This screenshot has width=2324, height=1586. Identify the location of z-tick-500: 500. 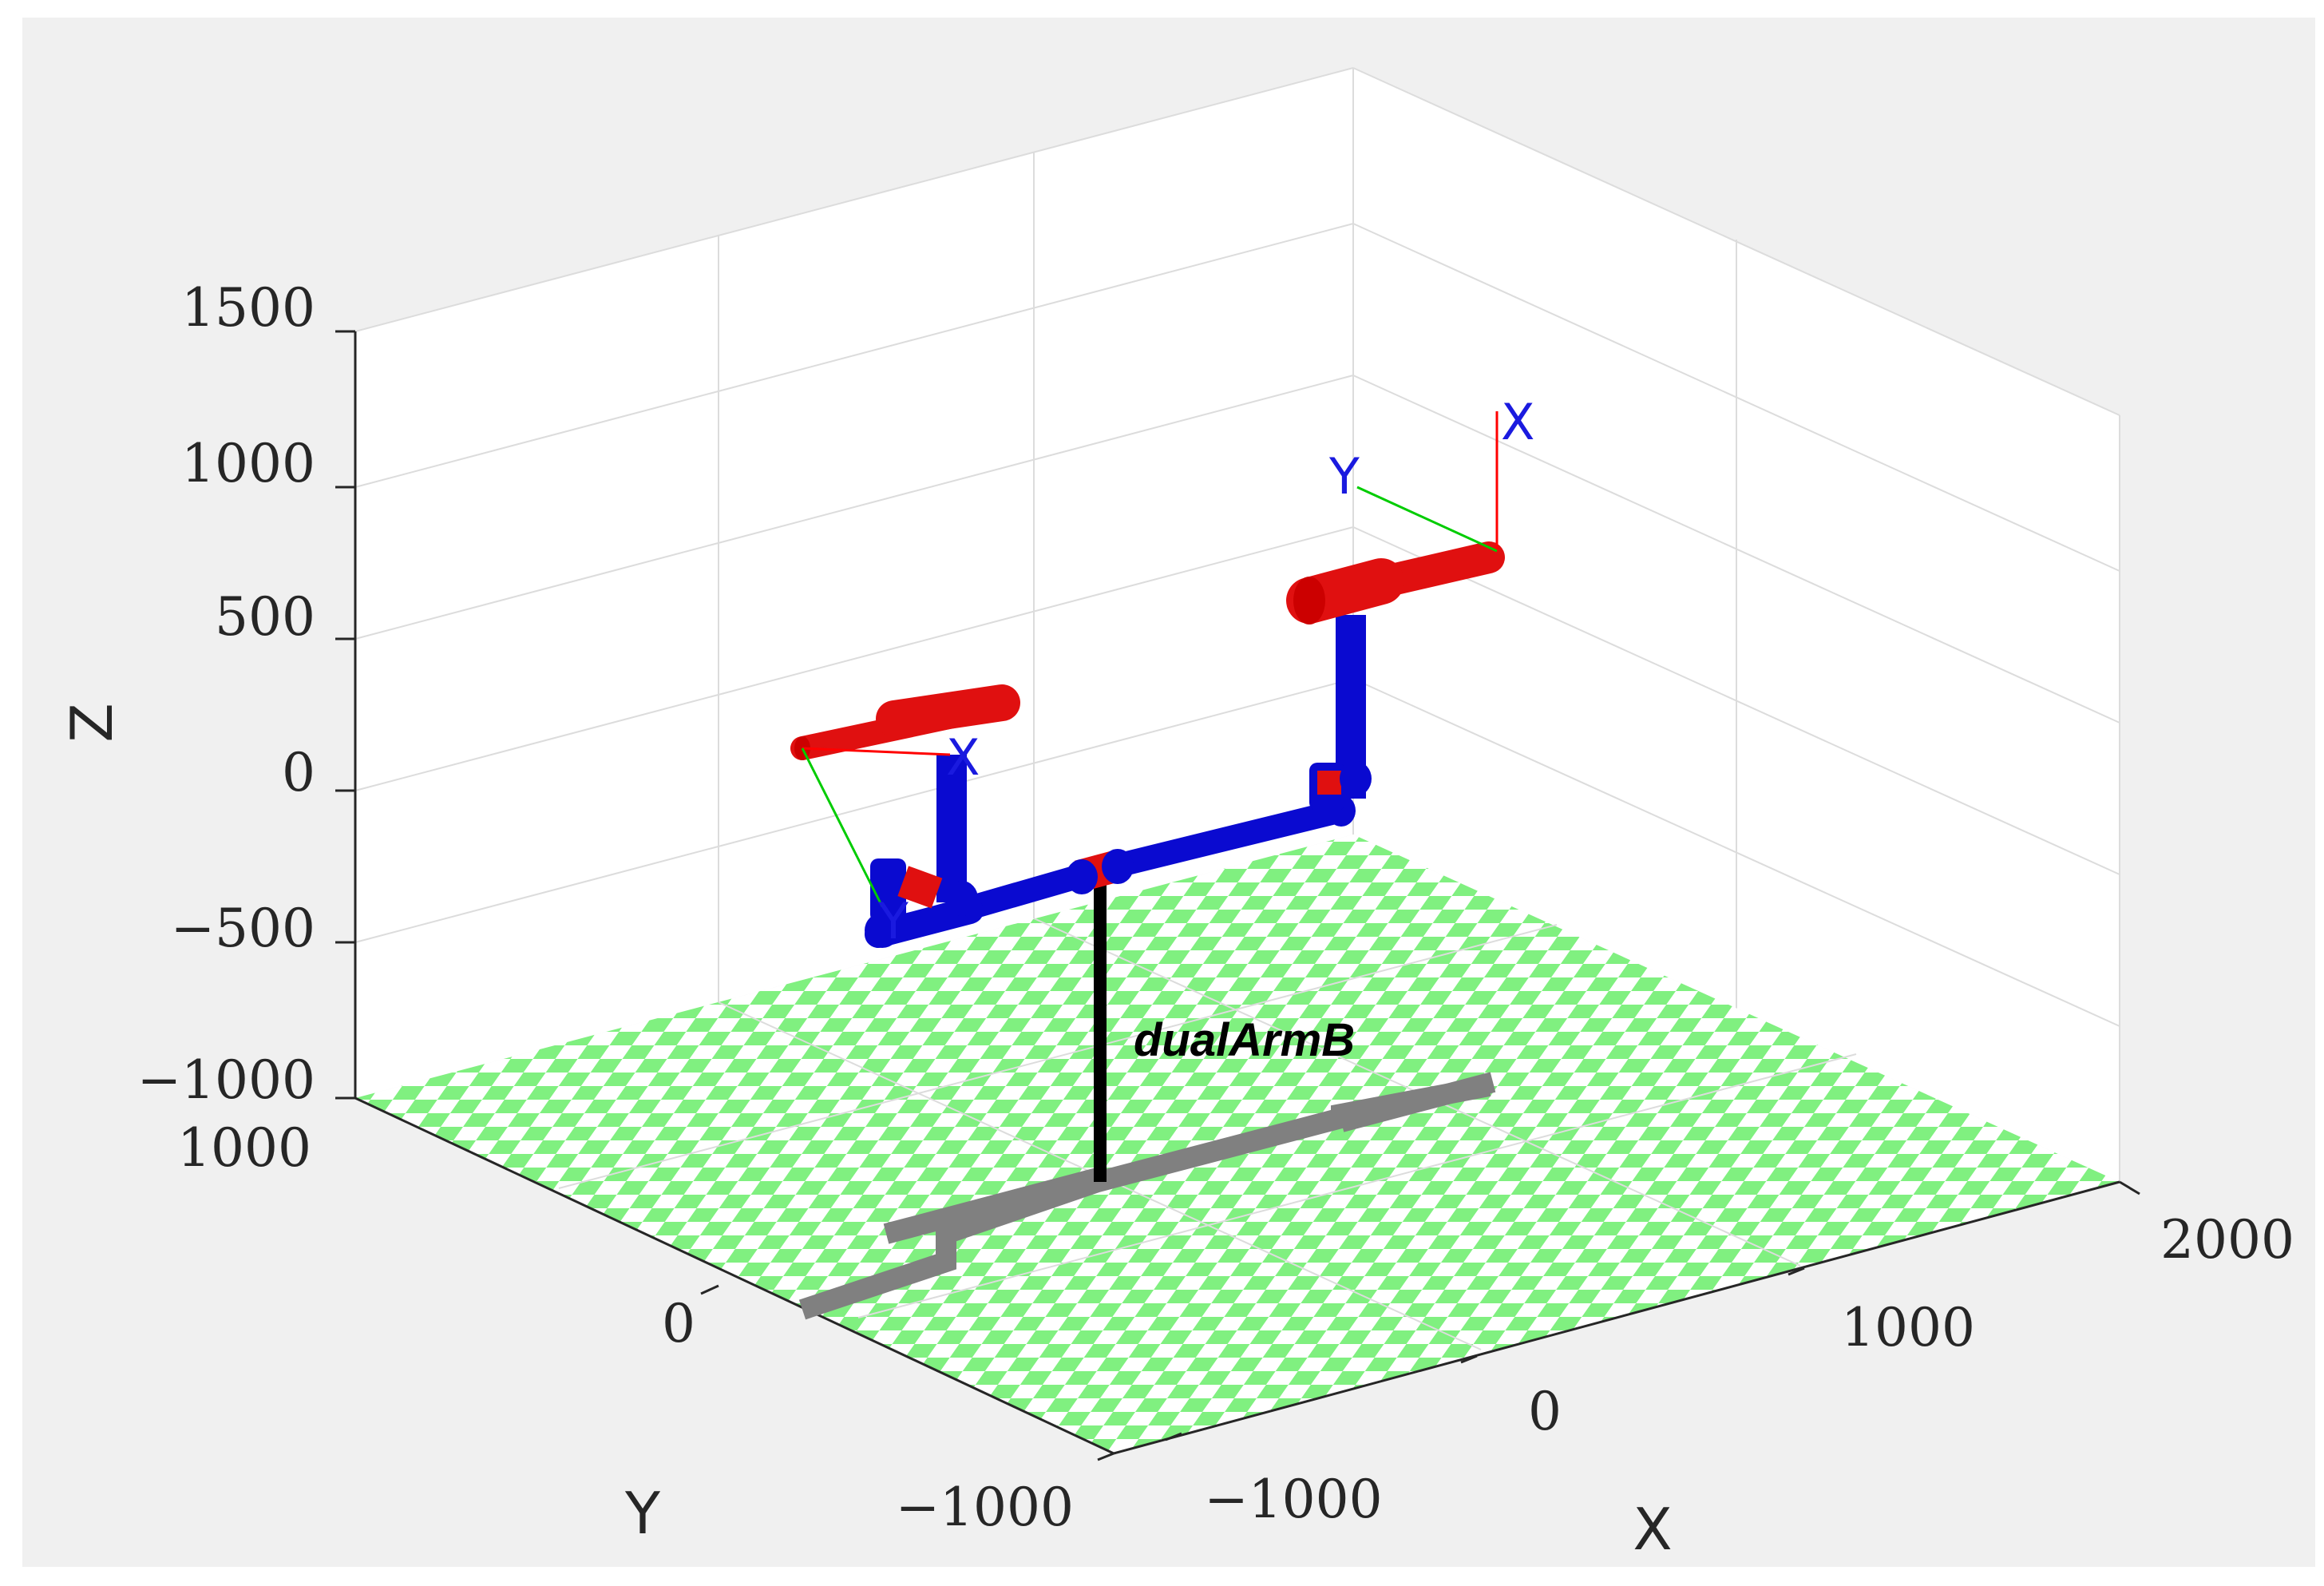
(265, 617).